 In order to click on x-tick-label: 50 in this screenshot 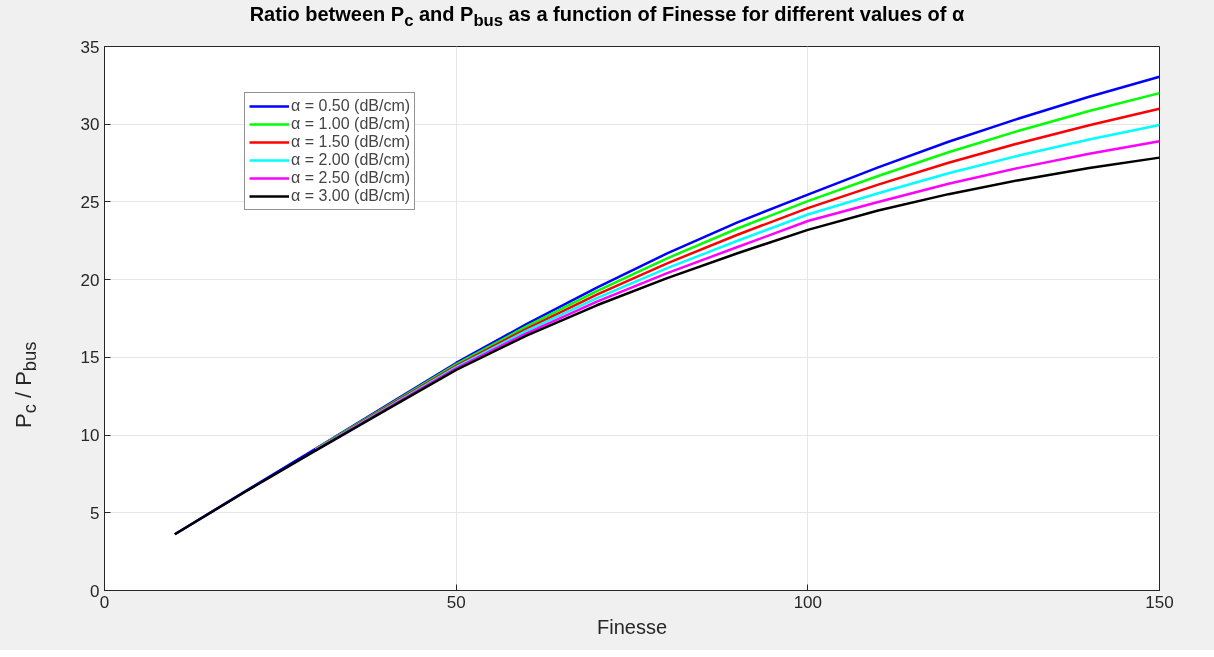, I will do `click(456, 602)`.